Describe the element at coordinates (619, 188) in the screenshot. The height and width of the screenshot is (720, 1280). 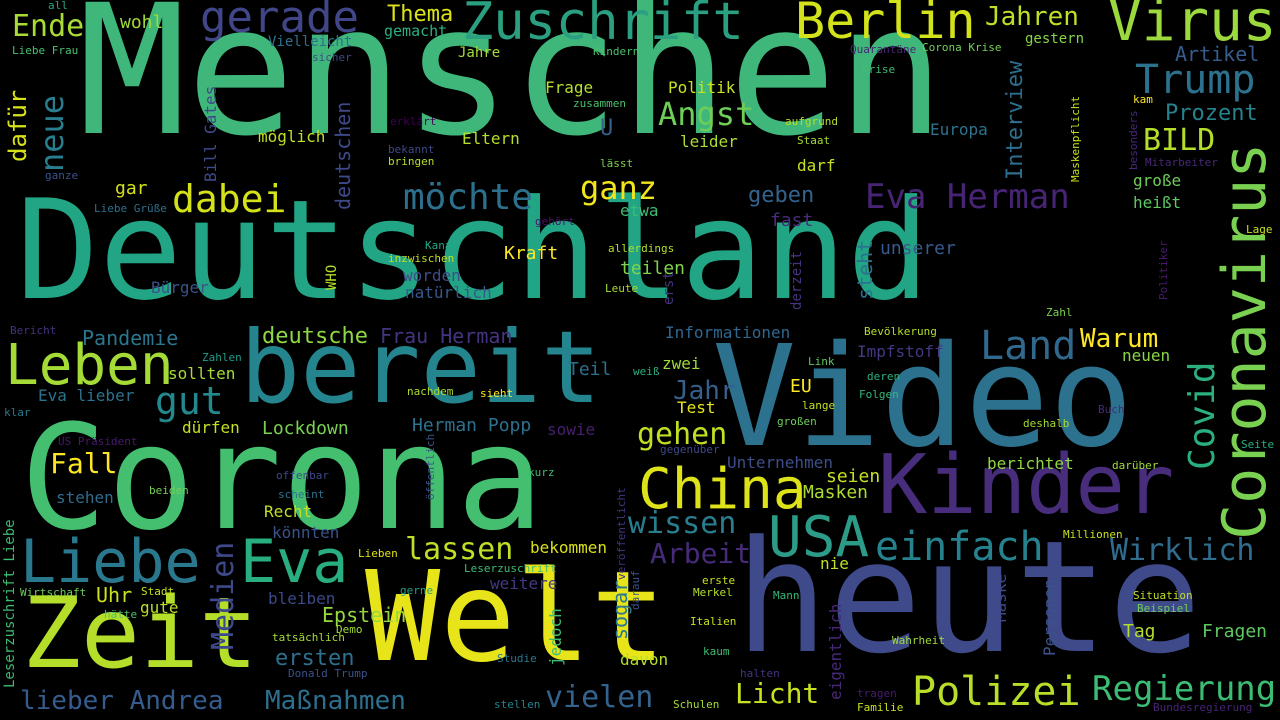
I see `word: ganz` at that location.